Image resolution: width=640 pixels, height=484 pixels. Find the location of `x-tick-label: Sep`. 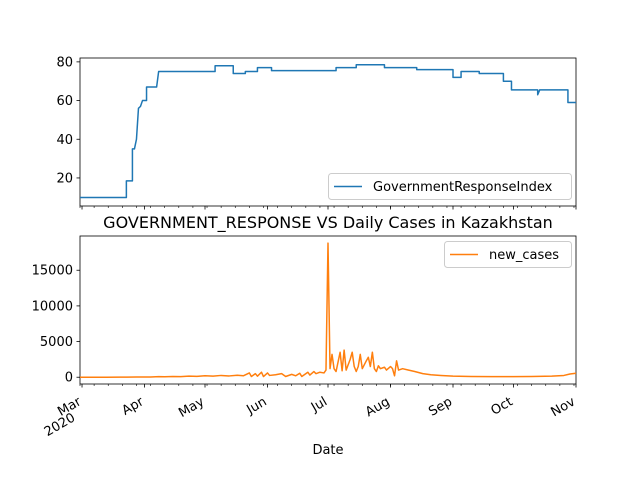

x-tick-label: Sep is located at coordinates (440, 406).